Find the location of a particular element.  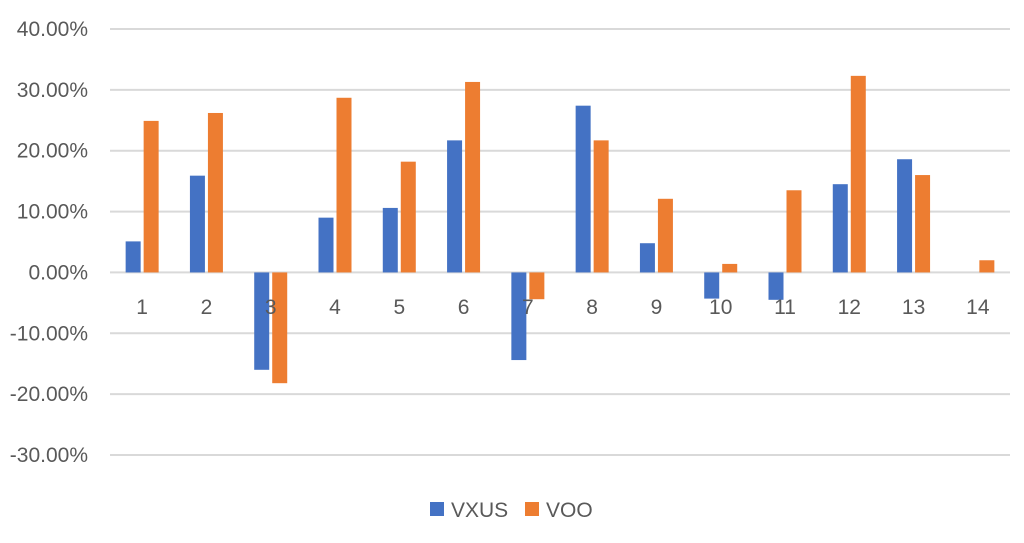

x-category-label: 14 is located at coordinates (978, 307).